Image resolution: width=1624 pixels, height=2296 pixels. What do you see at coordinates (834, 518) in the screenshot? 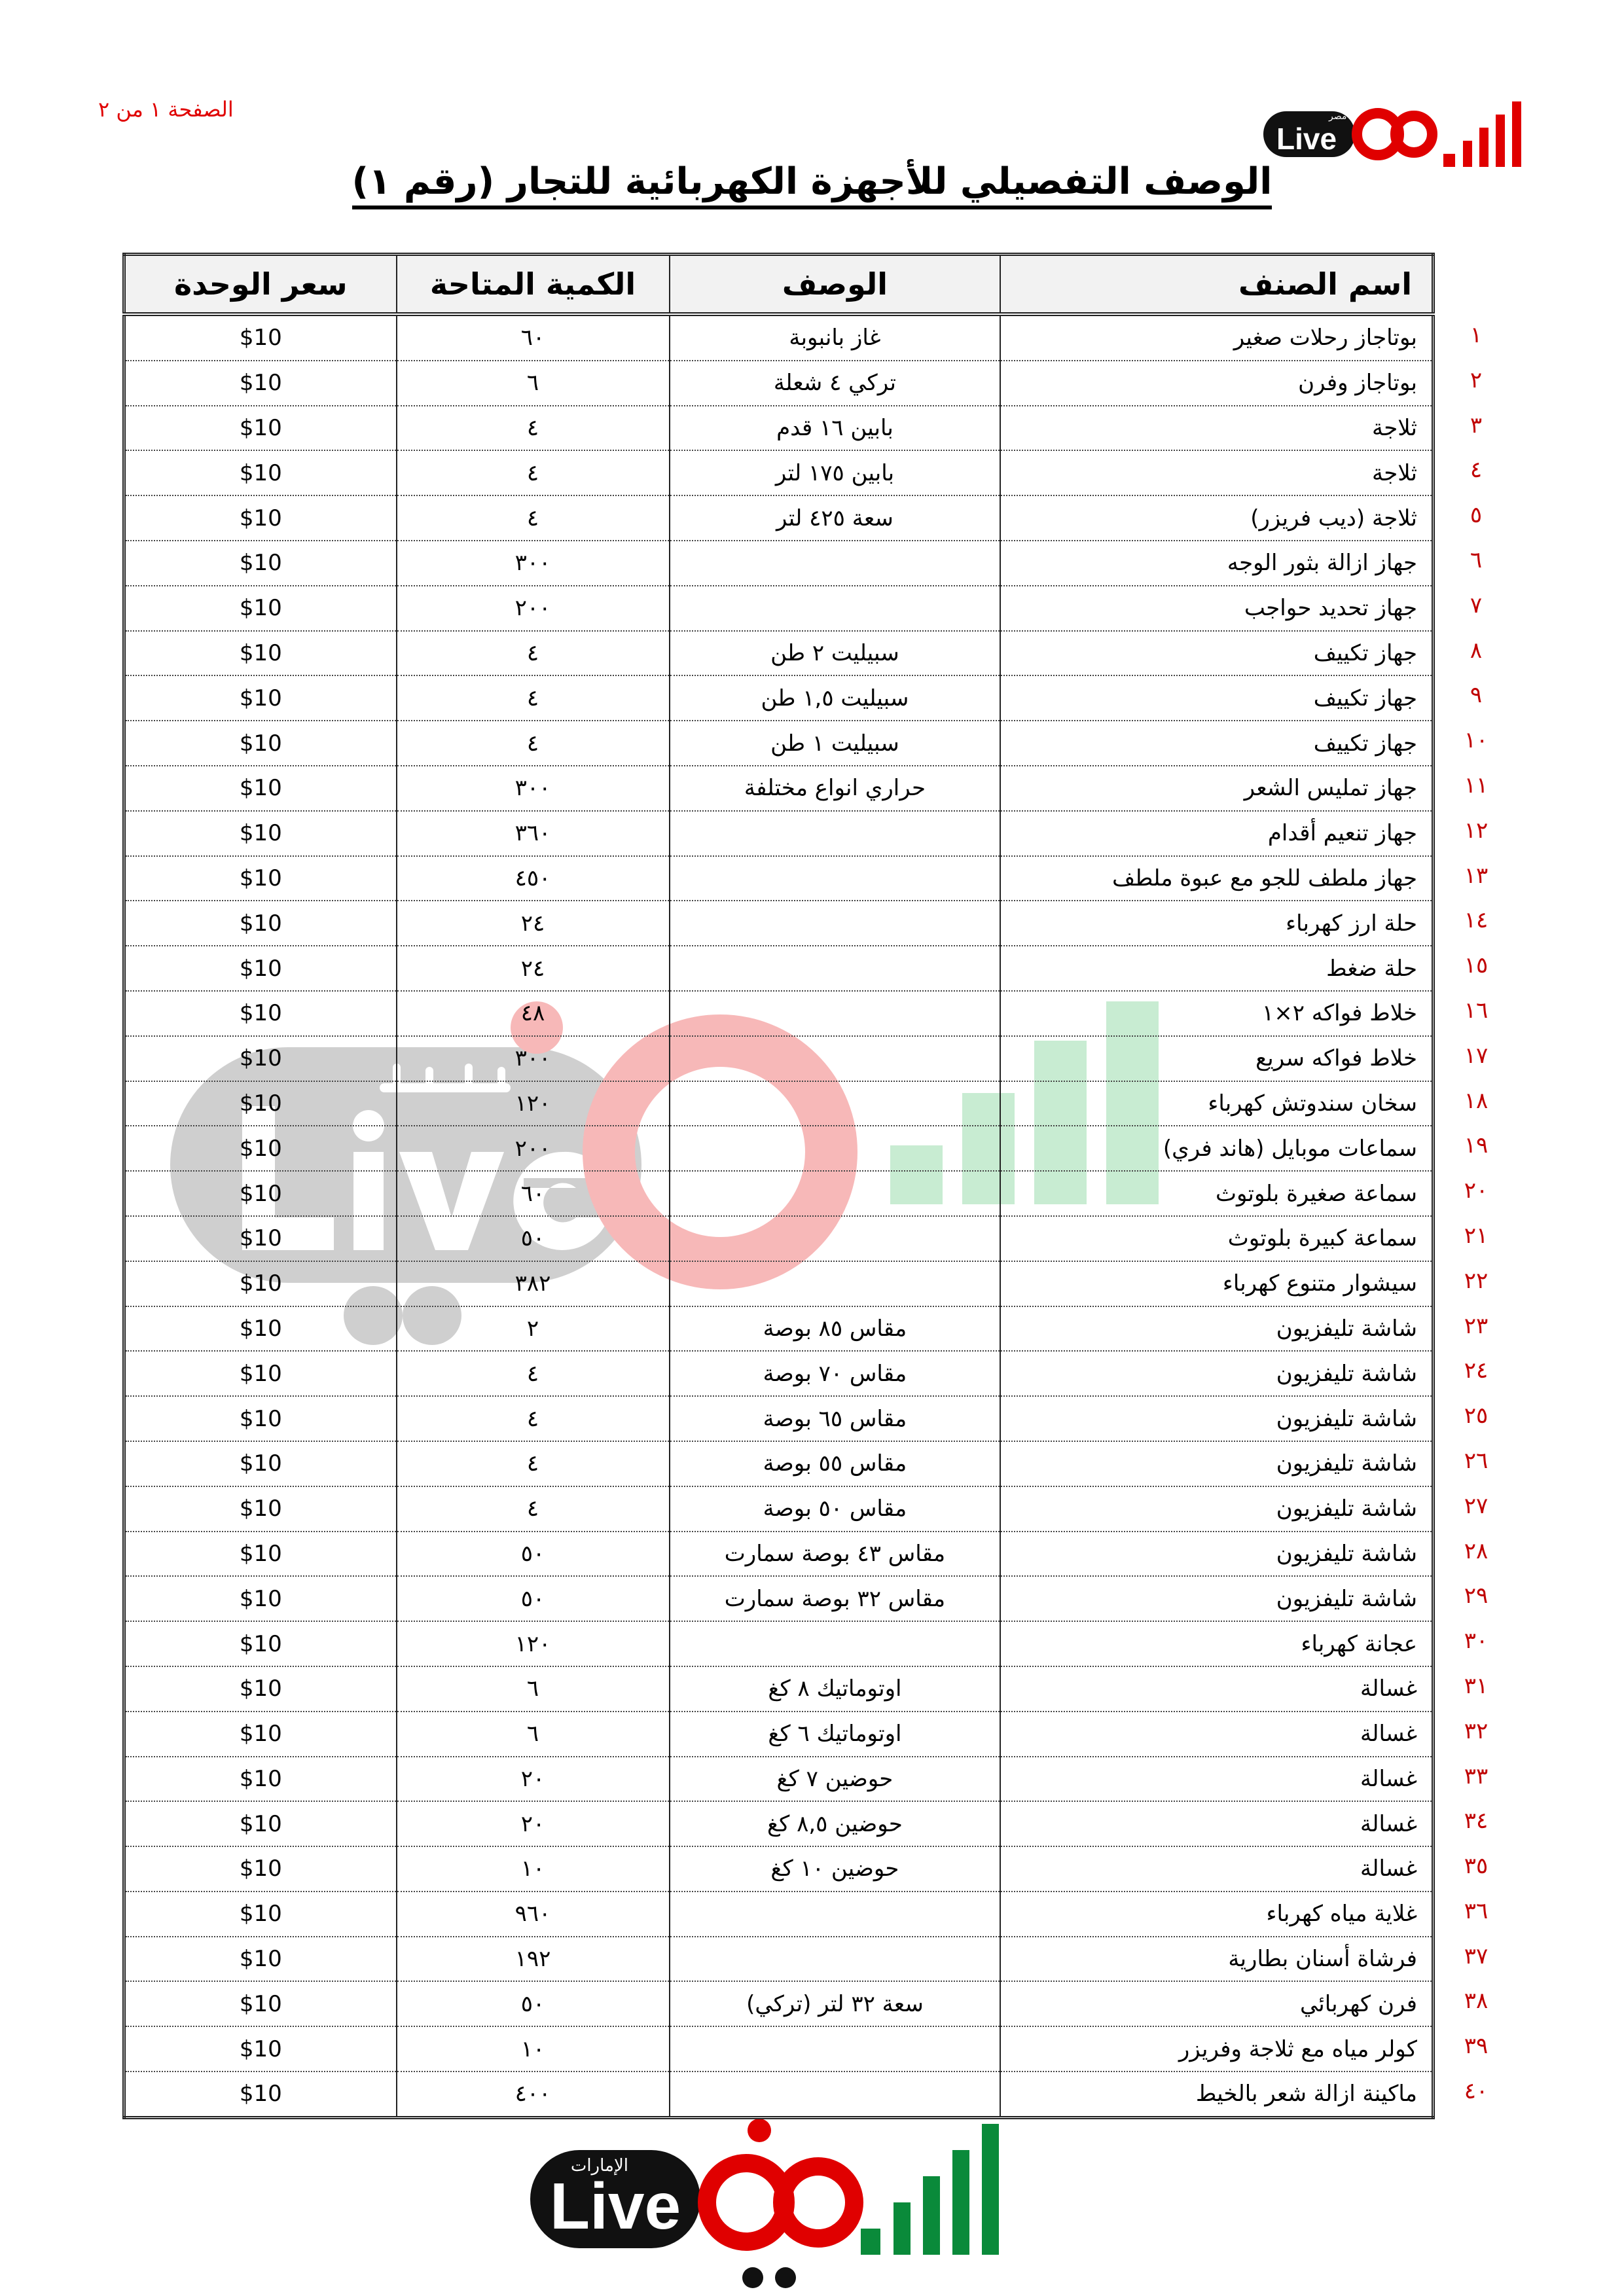
I see `cell-desc: سعة ٤٢٥ لتر` at bounding box center [834, 518].